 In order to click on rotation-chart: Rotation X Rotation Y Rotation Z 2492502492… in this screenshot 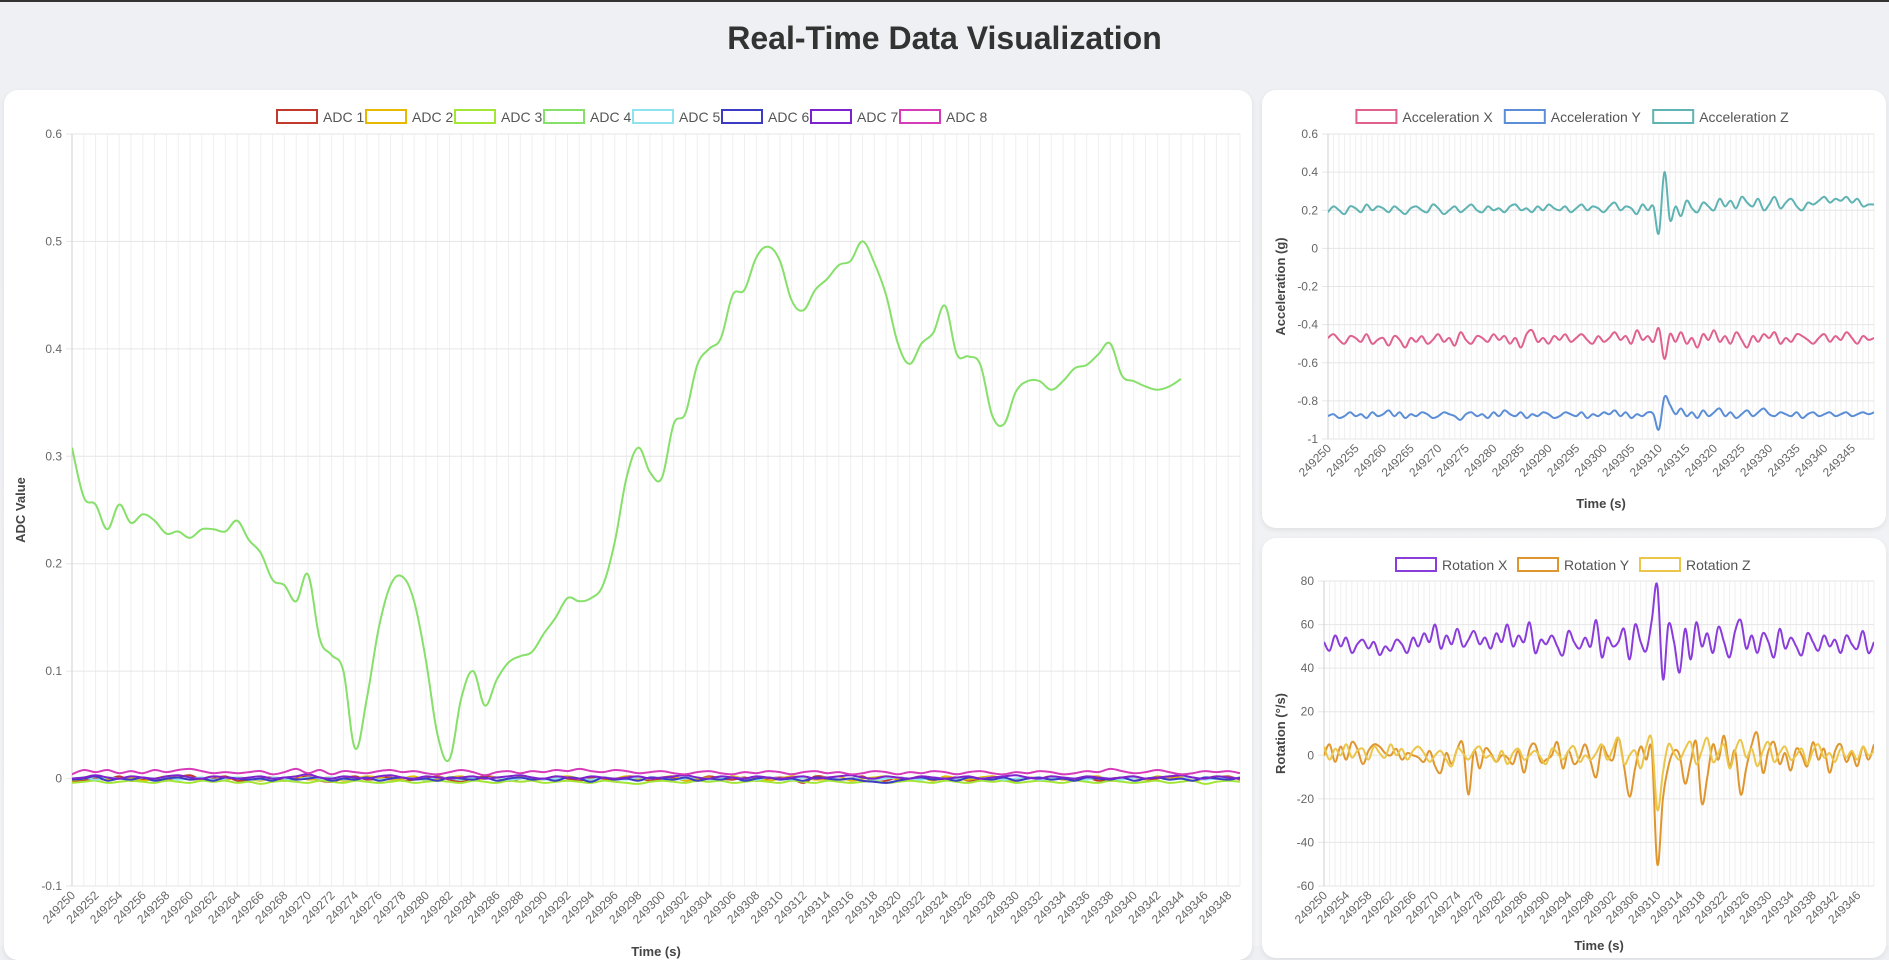, I will do `click(1574, 755)`.